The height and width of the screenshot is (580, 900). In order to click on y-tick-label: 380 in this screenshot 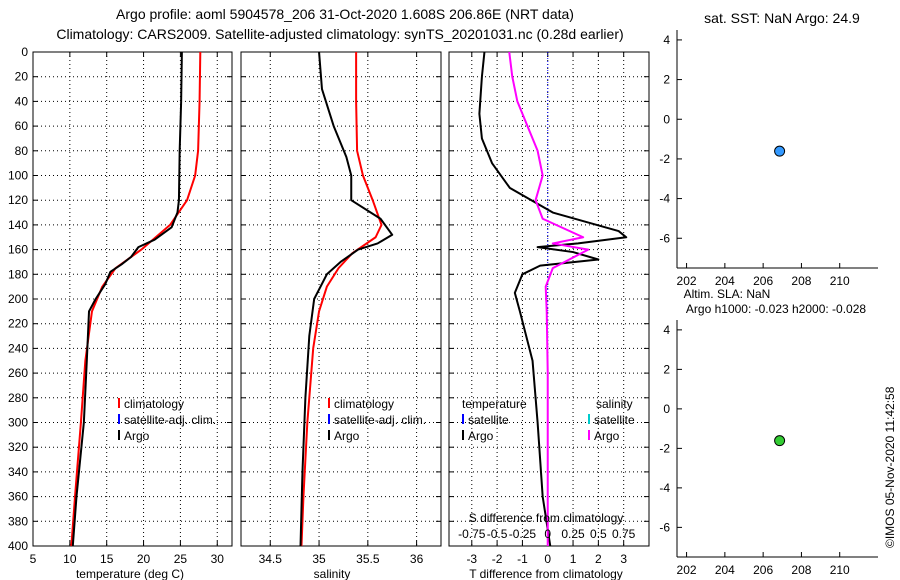, I will do `click(18, 521)`.